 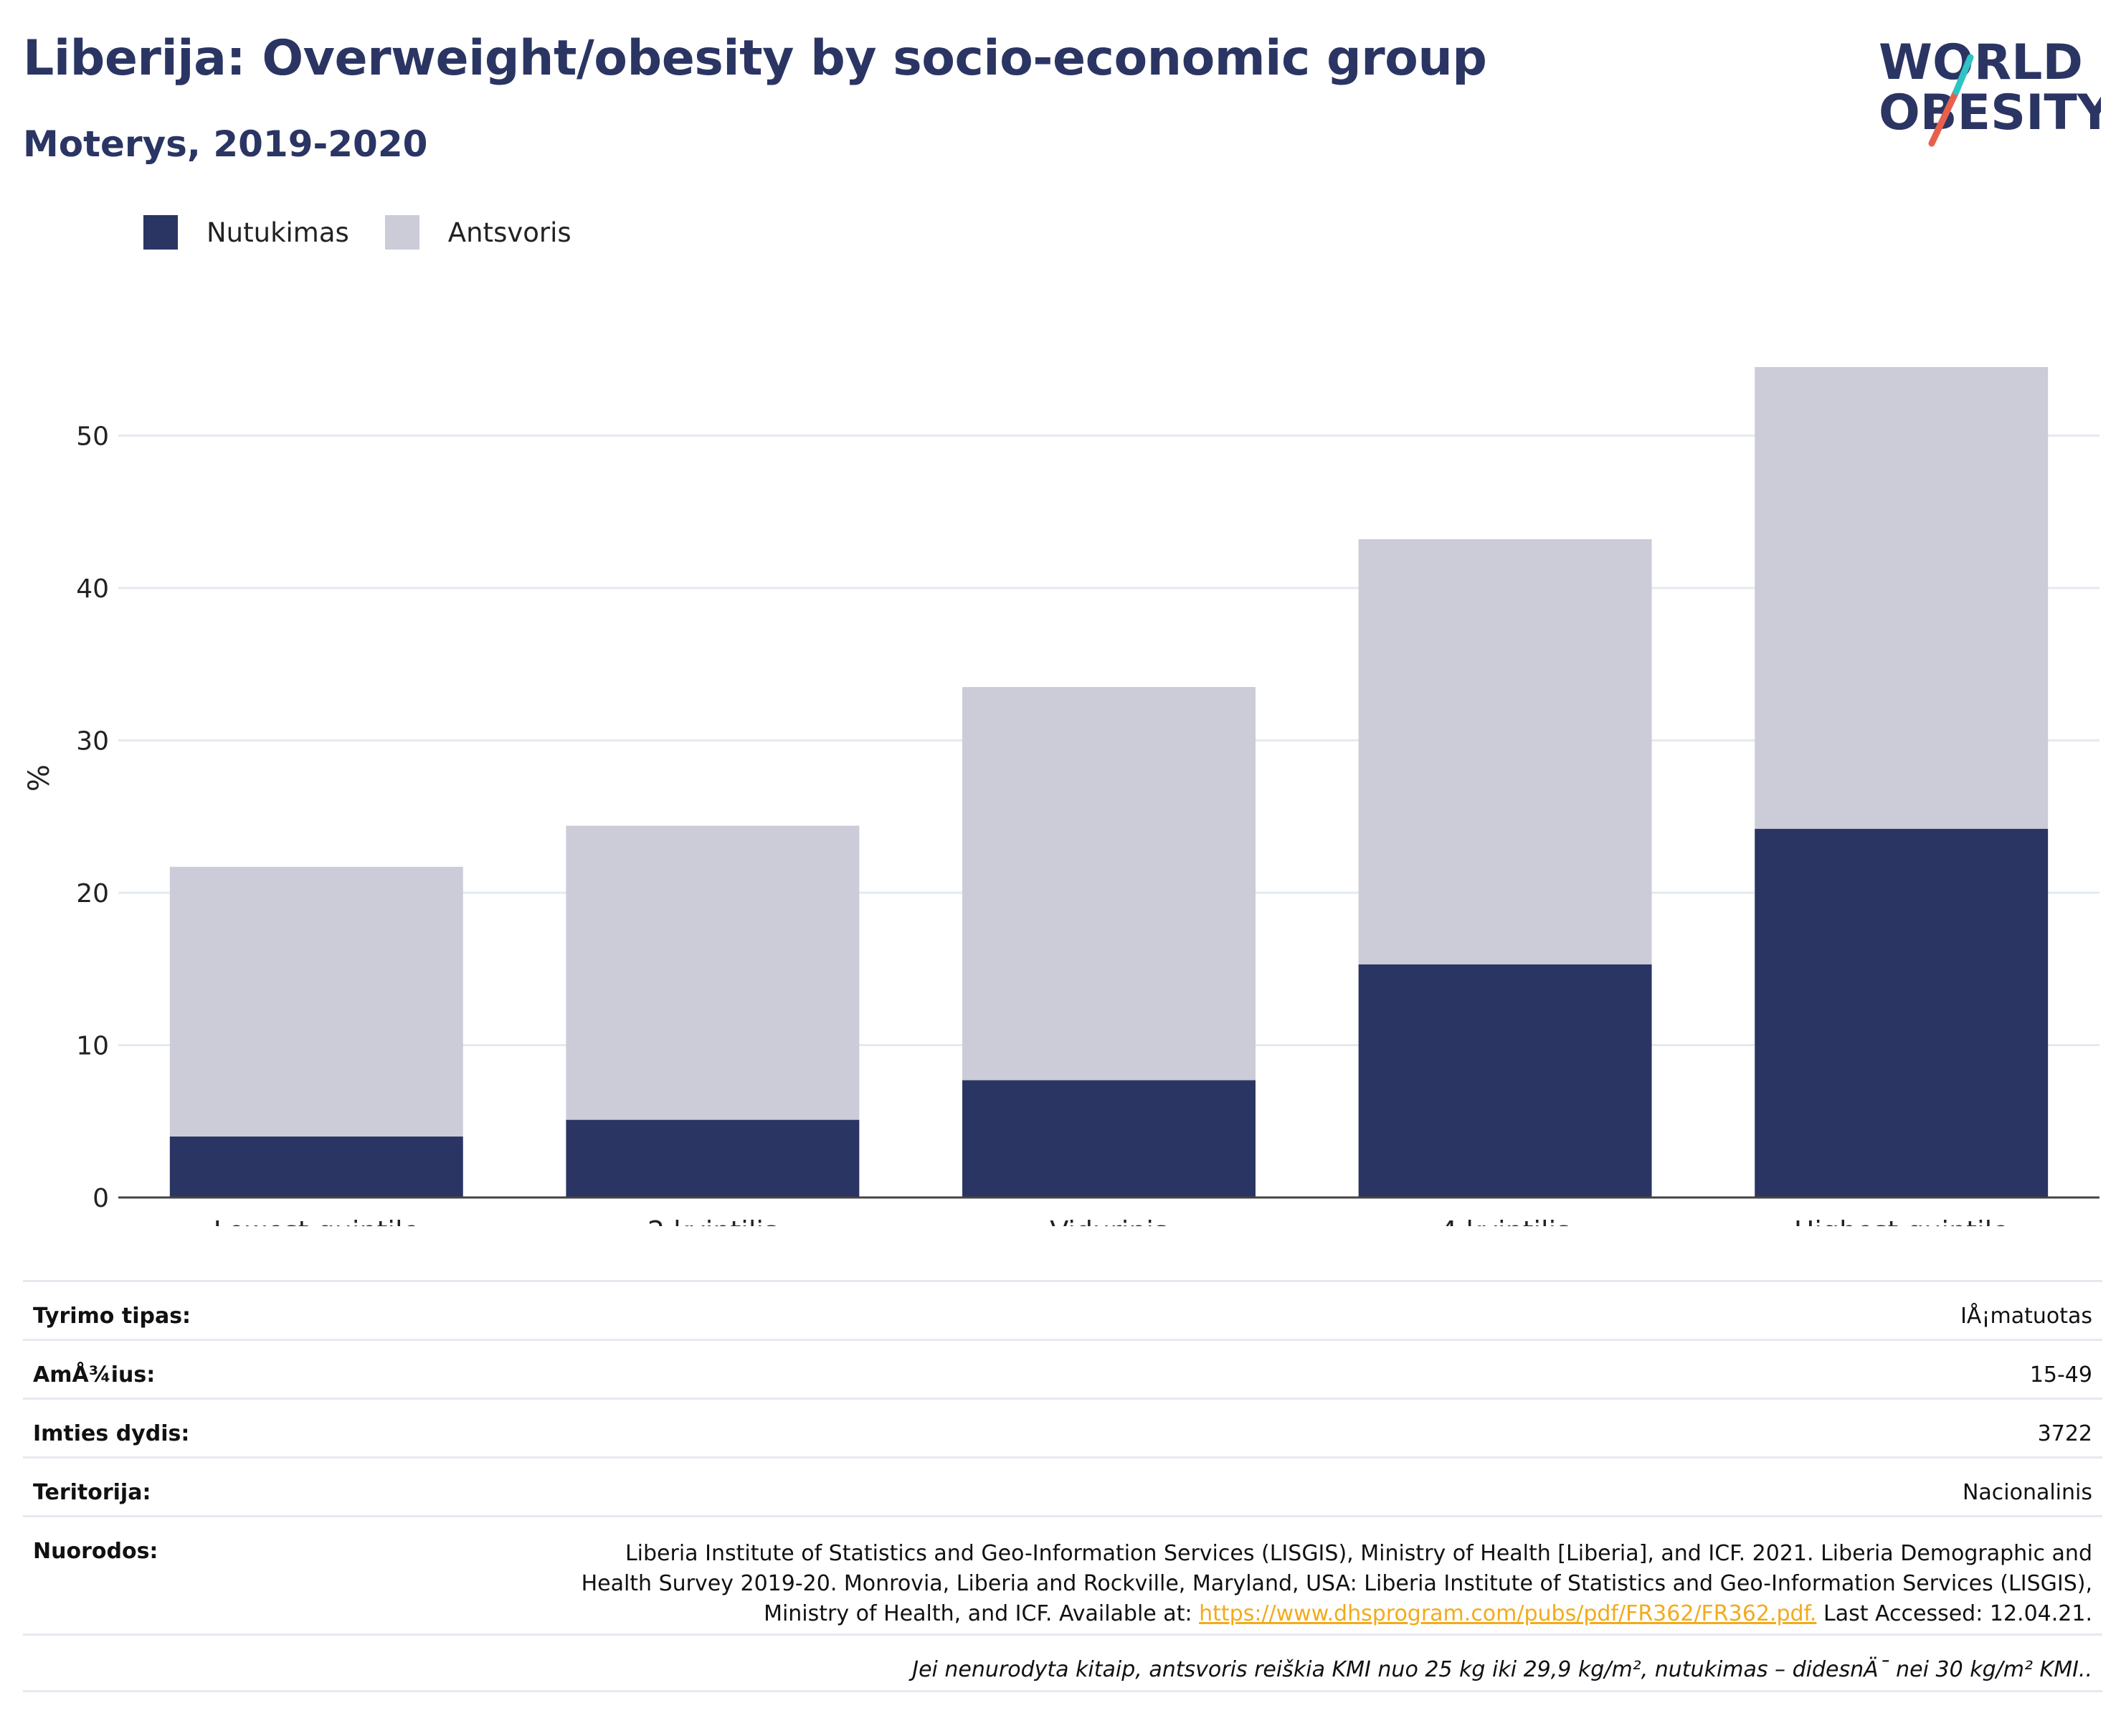 I want to click on logo-slash-teal, so click(x=1963, y=74).